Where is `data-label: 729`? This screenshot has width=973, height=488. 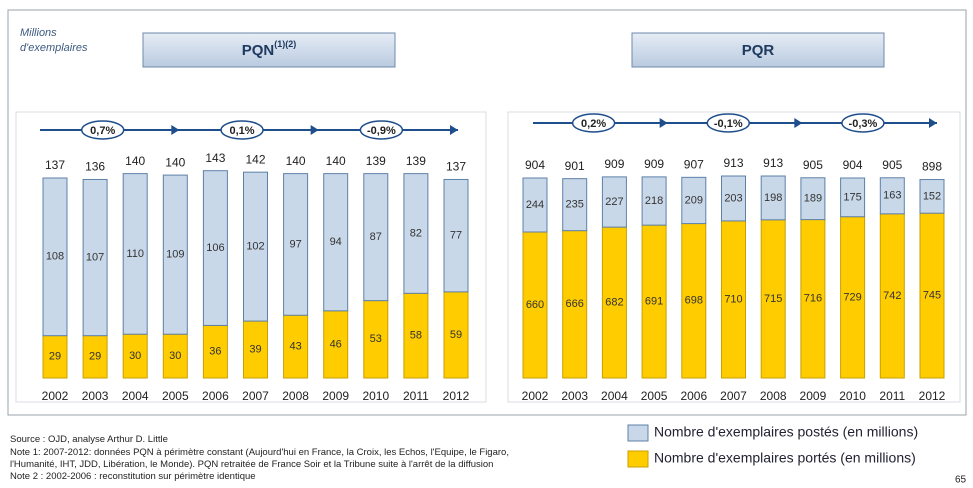
data-label: 729 is located at coordinates (852, 297).